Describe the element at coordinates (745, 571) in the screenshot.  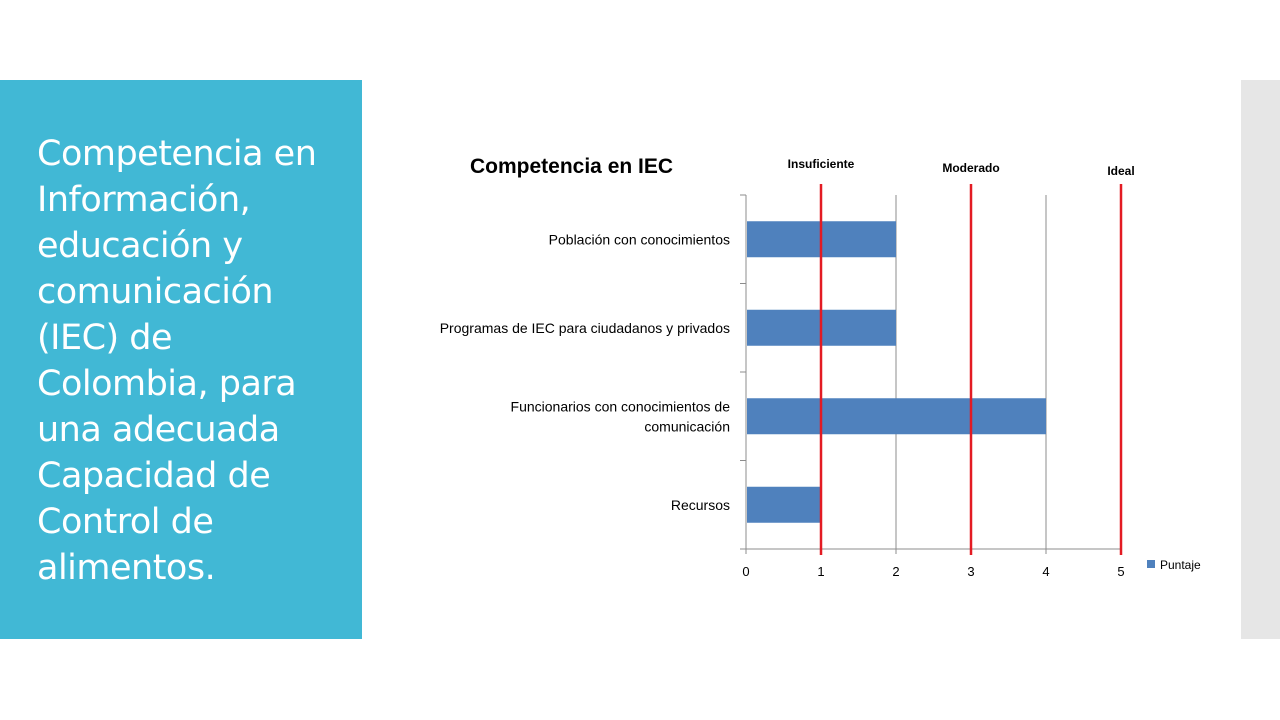
I see `x-tick-label: 0` at that location.